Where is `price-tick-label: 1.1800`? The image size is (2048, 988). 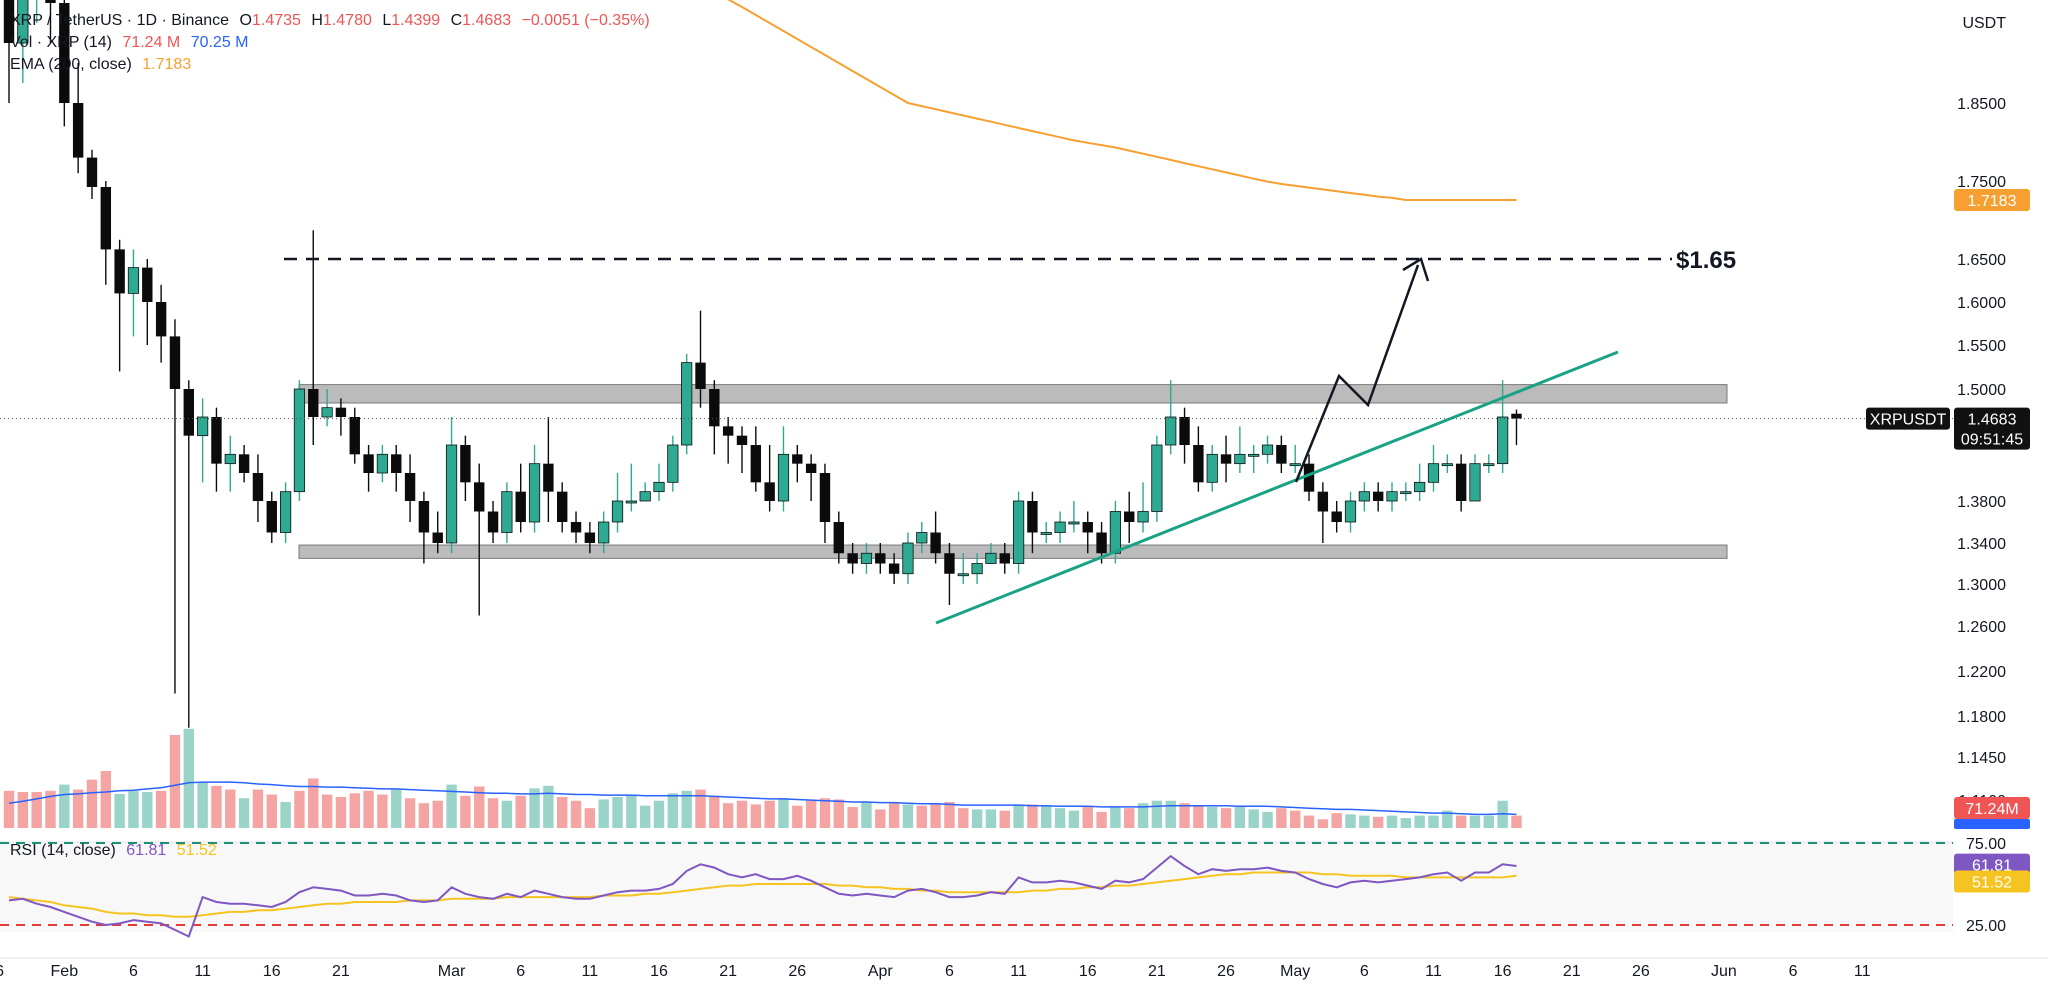 price-tick-label: 1.1800 is located at coordinates (1981, 717).